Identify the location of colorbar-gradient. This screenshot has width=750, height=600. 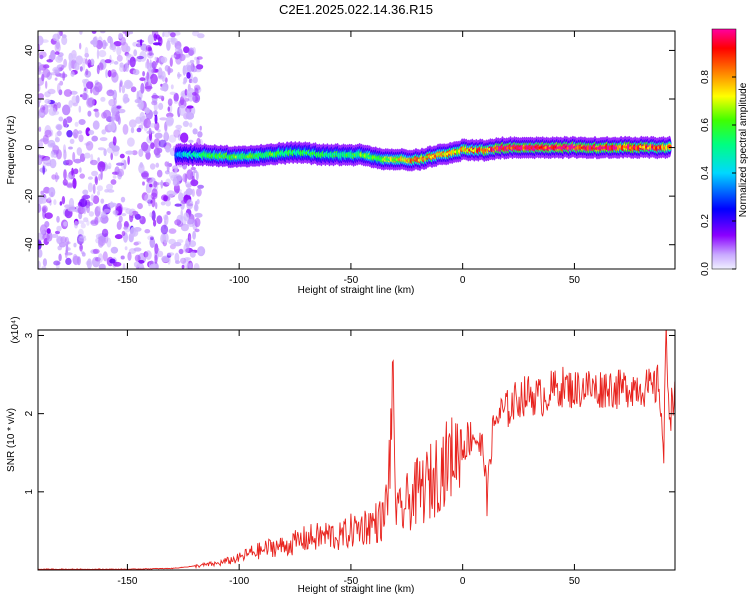
(724, 149).